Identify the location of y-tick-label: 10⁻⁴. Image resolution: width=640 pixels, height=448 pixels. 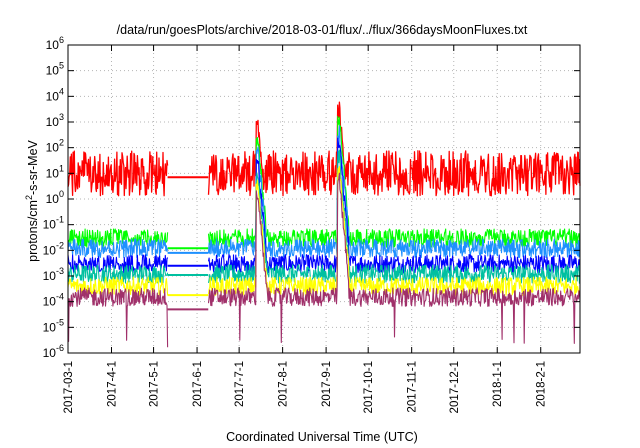
(53, 300).